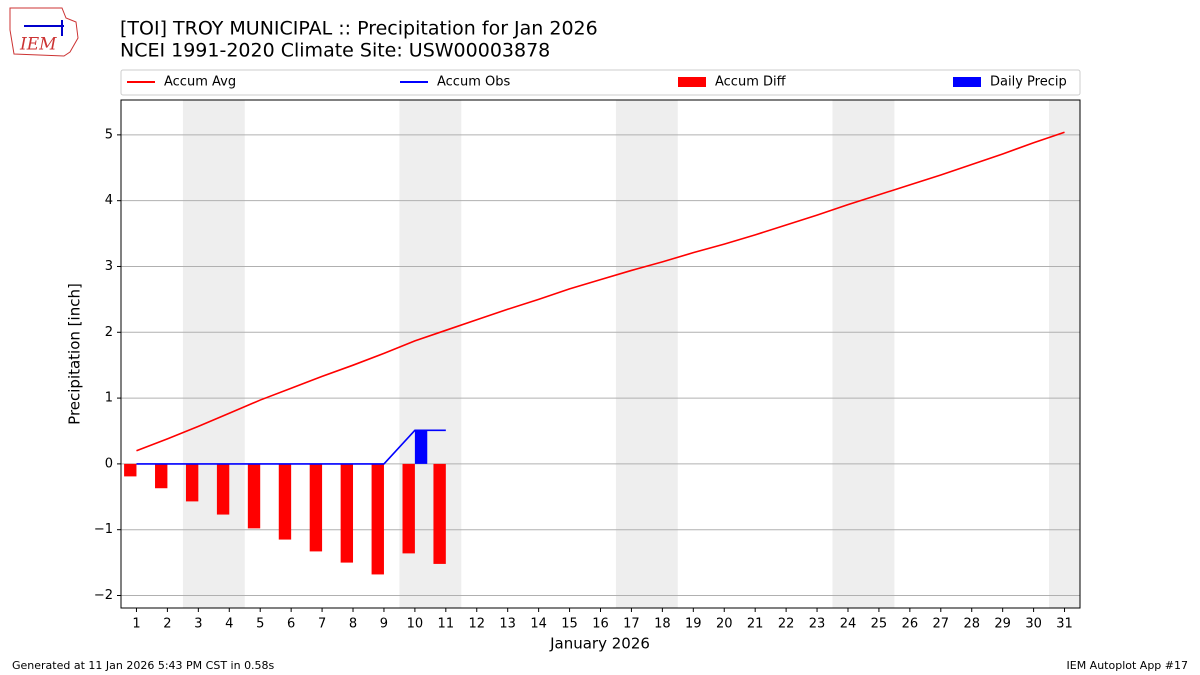  I want to click on x-tick-label: 3, so click(198, 624).